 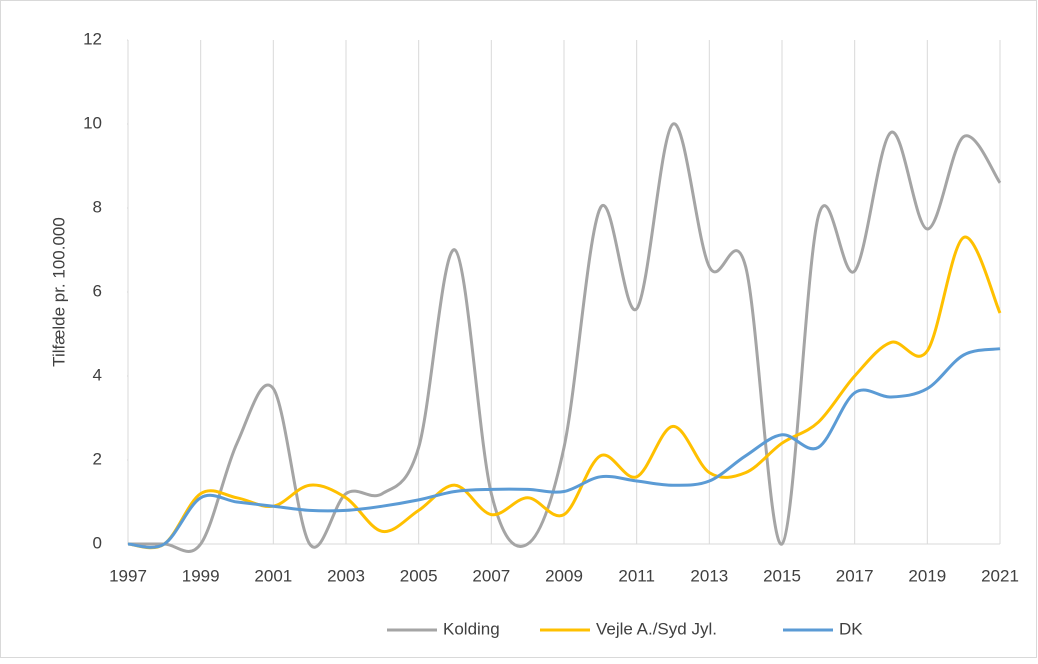 What do you see at coordinates (471, 628) in the screenshot?
I see `legend-label: Kolding` at bounding box center [471, 628].